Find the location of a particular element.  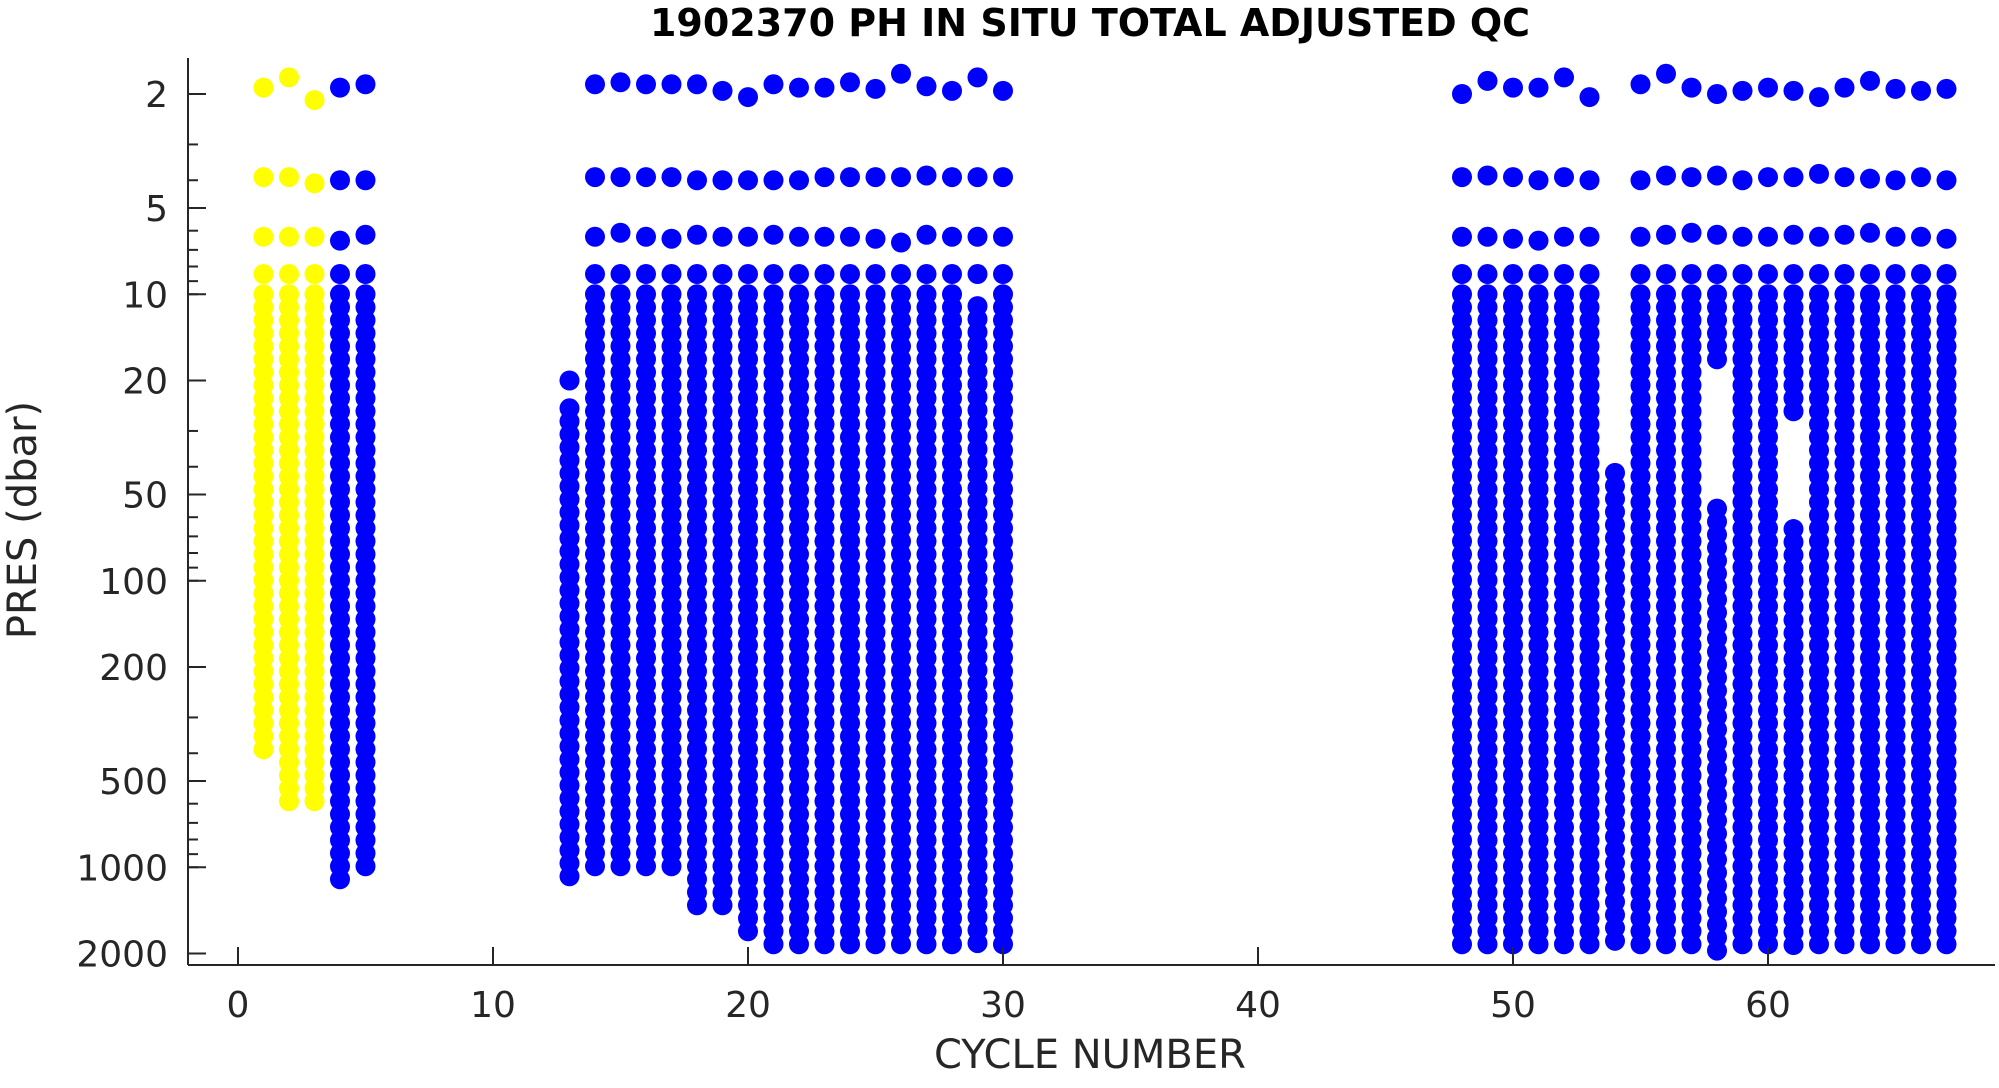

x-tick-label: 60 is located at coordinates (1768, 1005).